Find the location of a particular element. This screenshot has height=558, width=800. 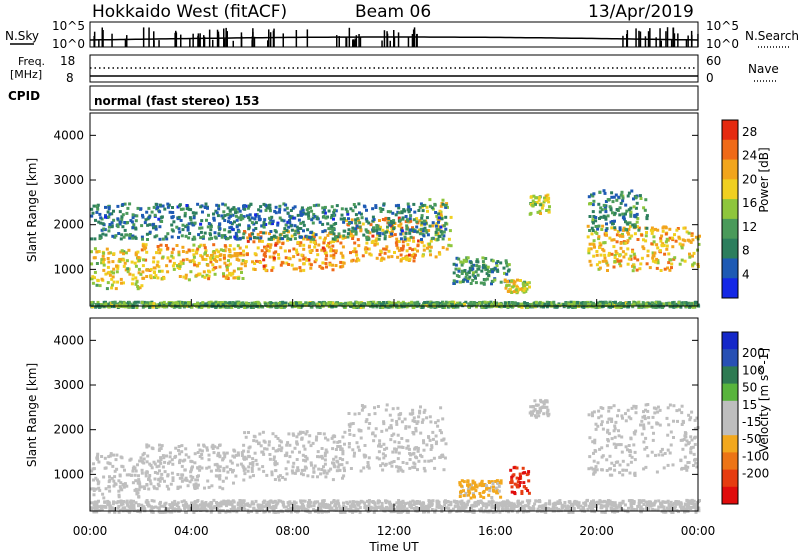

freq-tick-top: 18 is located at coordinates (67, 61).